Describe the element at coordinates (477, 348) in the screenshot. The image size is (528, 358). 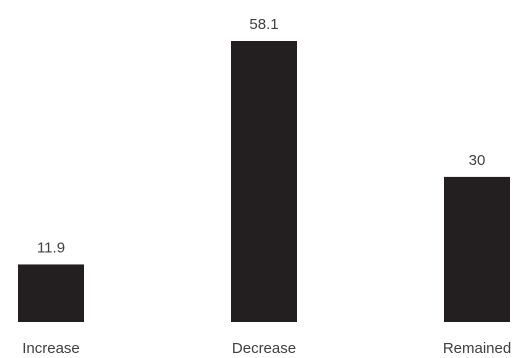
I see `category-label-remained: Remained` at that location.